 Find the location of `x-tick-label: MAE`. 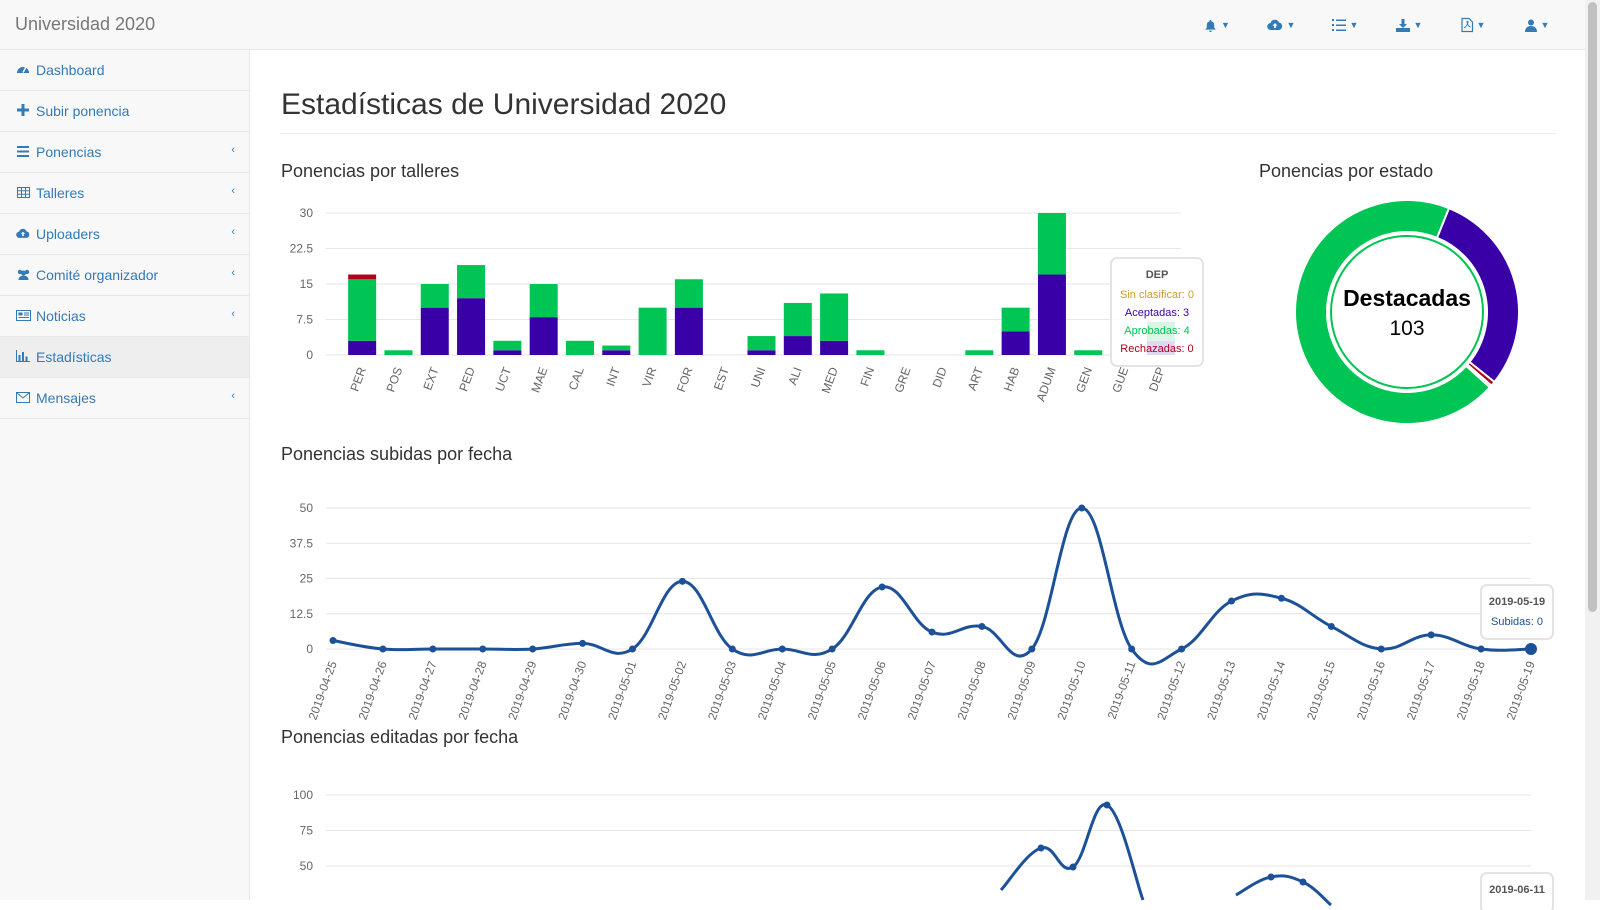

x-tick-label: MAE is located at coordinates (539, 379).